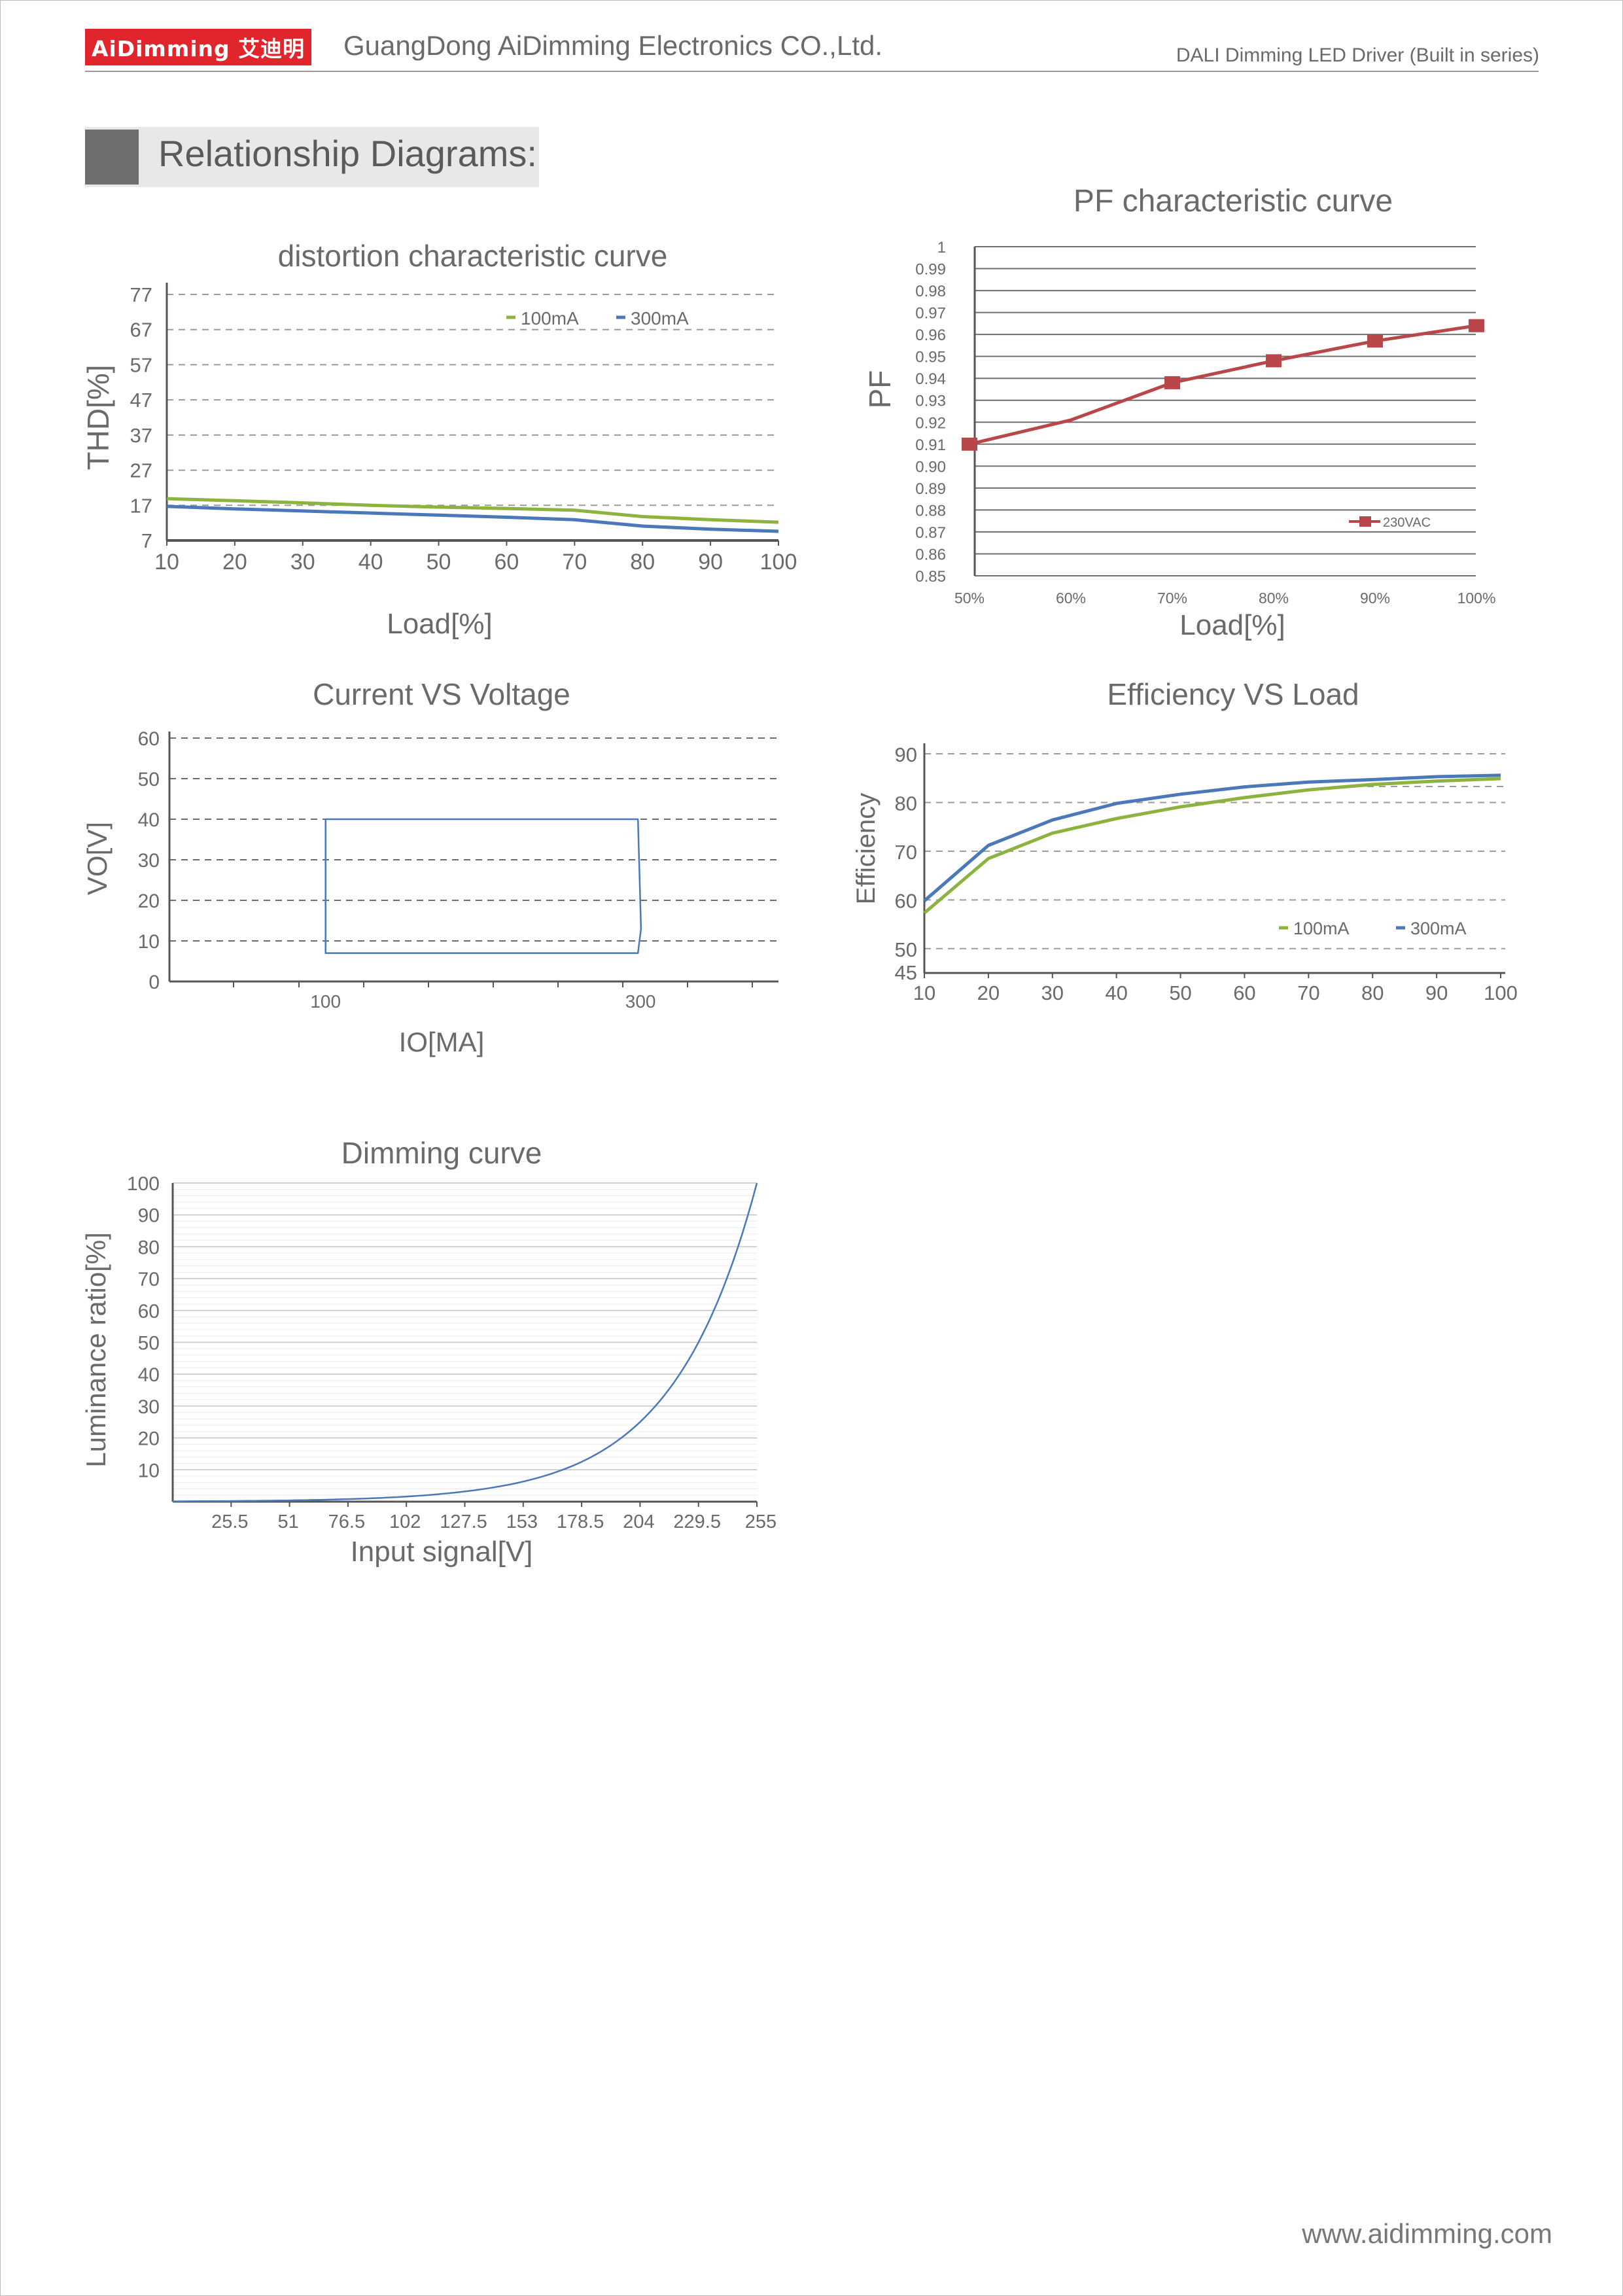 The image size is (1623, 2296). Describe the element at coordinates (880, 390) in the screenshot. I see `pf-y-axis-label: PF` at that location.